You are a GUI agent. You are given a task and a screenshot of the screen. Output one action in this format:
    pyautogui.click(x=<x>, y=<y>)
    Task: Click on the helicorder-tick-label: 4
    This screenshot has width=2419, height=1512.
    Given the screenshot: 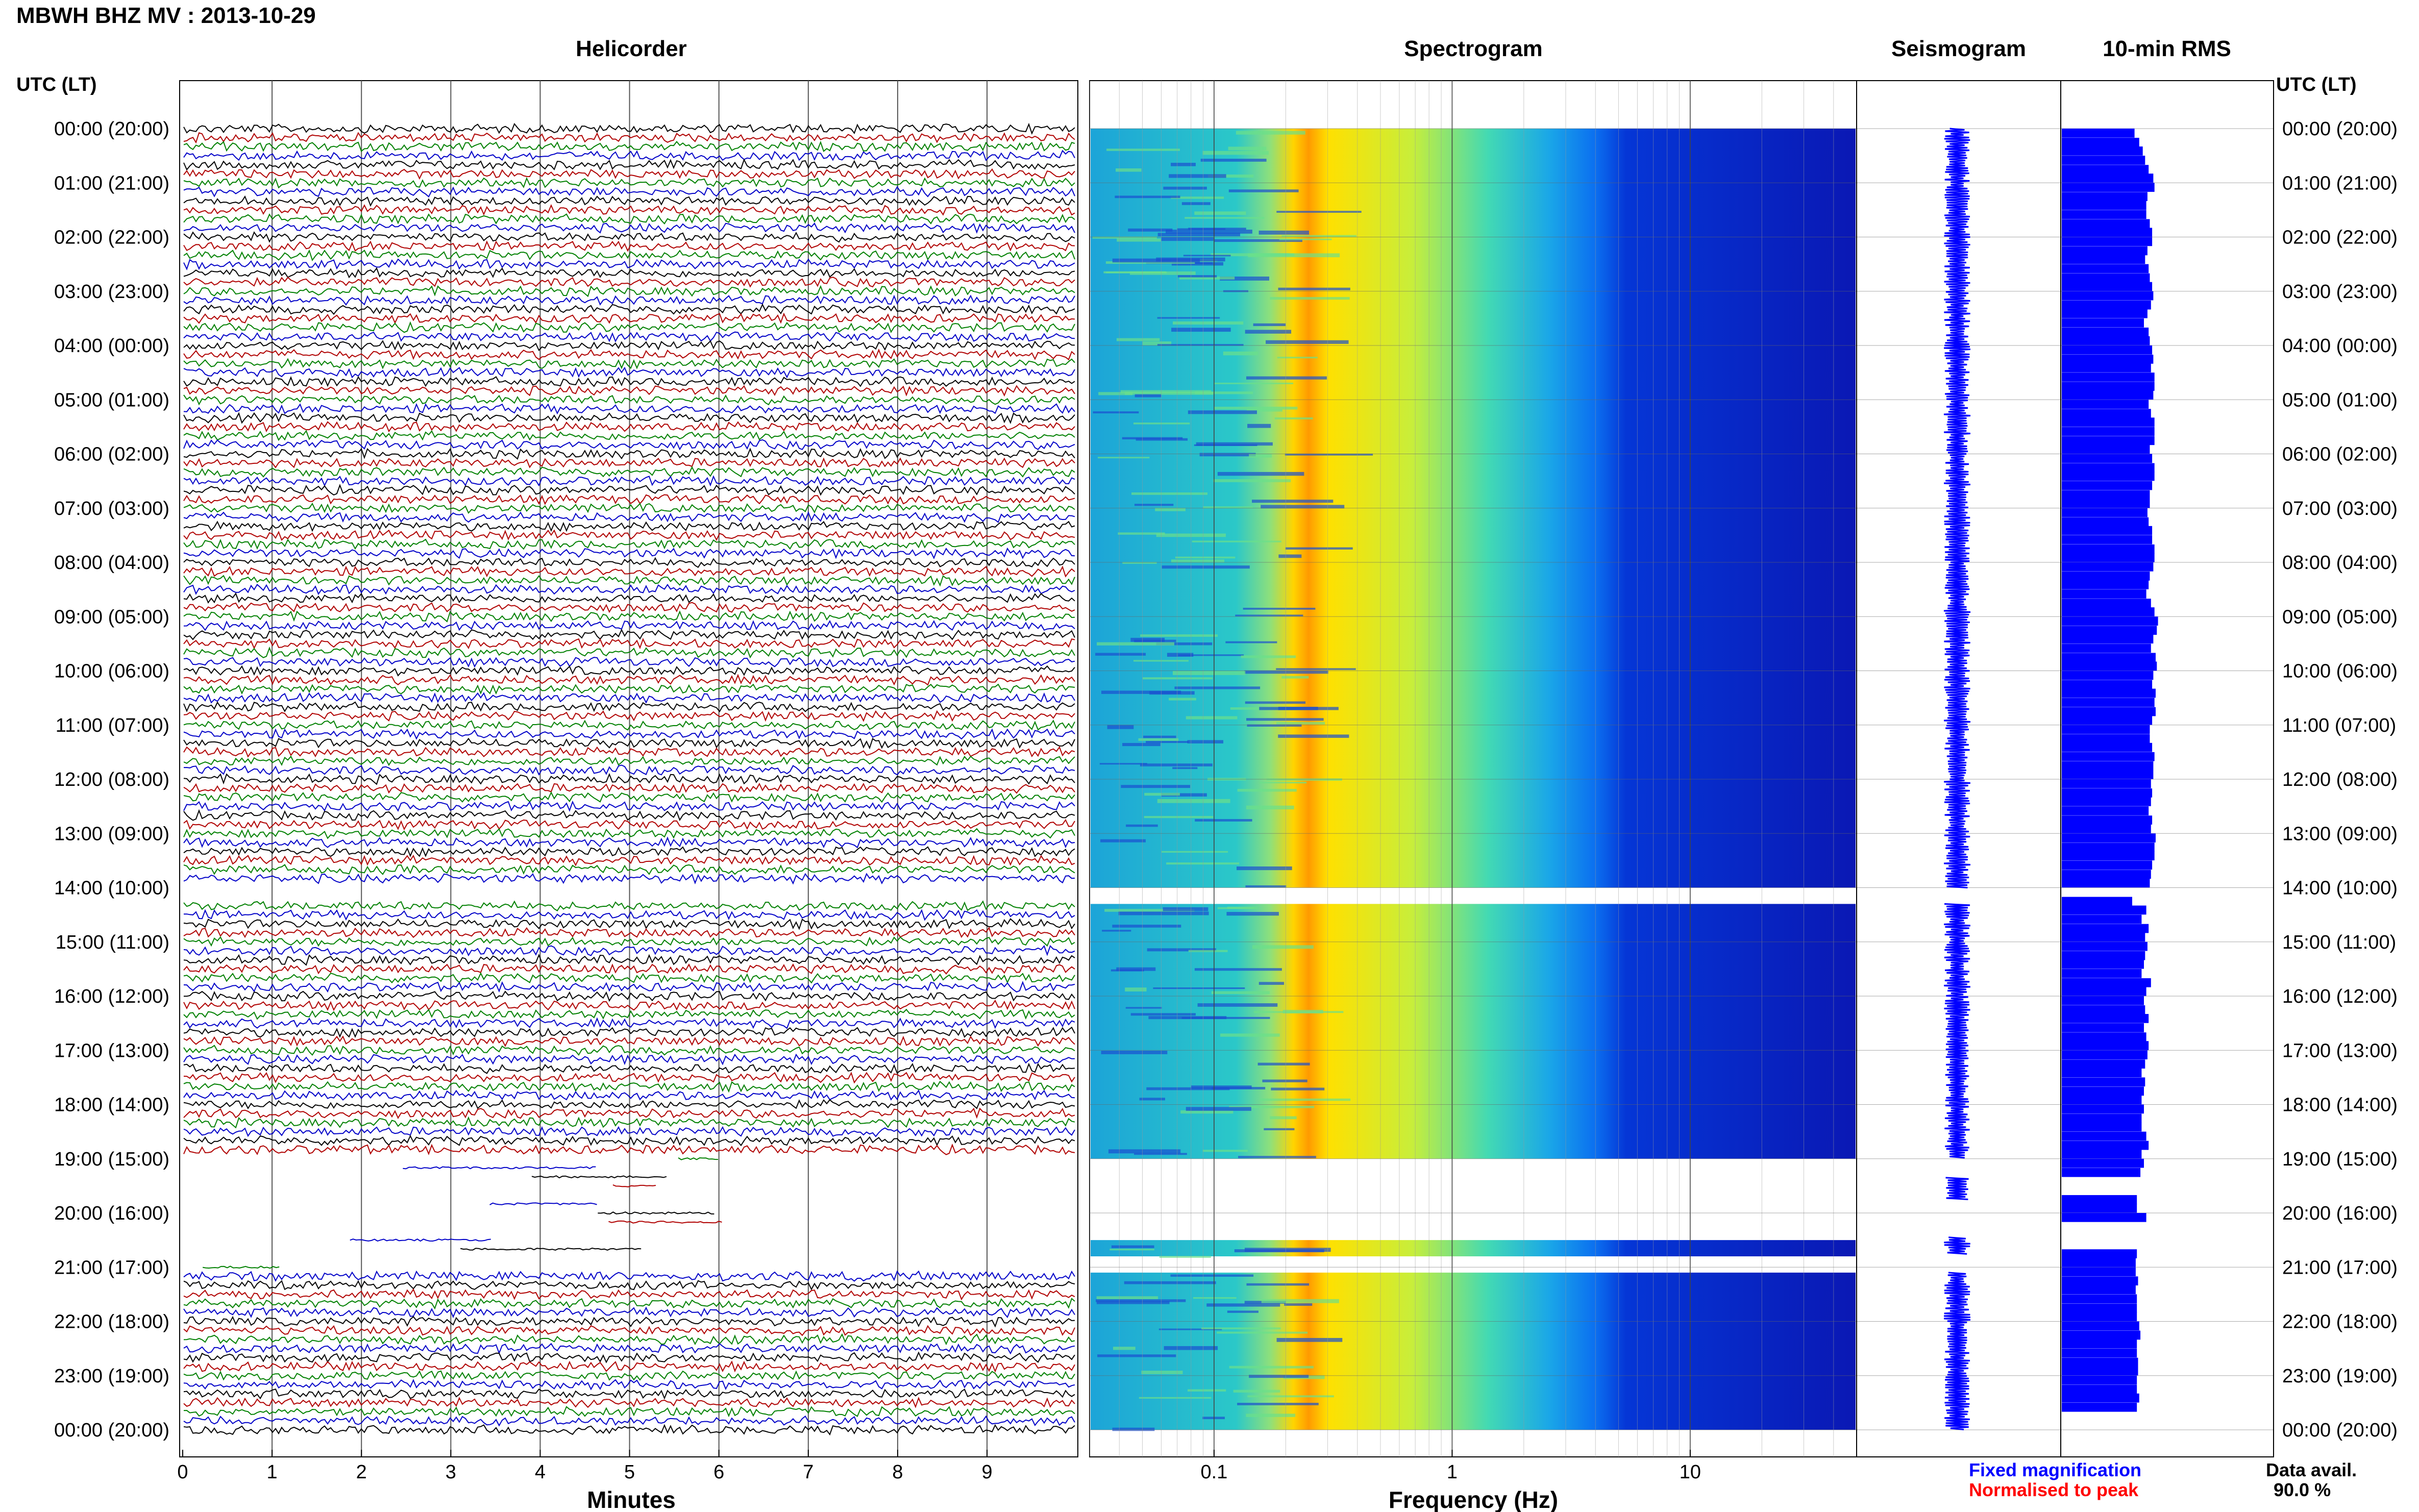 What is the action you would take?
    pyautogui.click(x=540, y=1472)
    